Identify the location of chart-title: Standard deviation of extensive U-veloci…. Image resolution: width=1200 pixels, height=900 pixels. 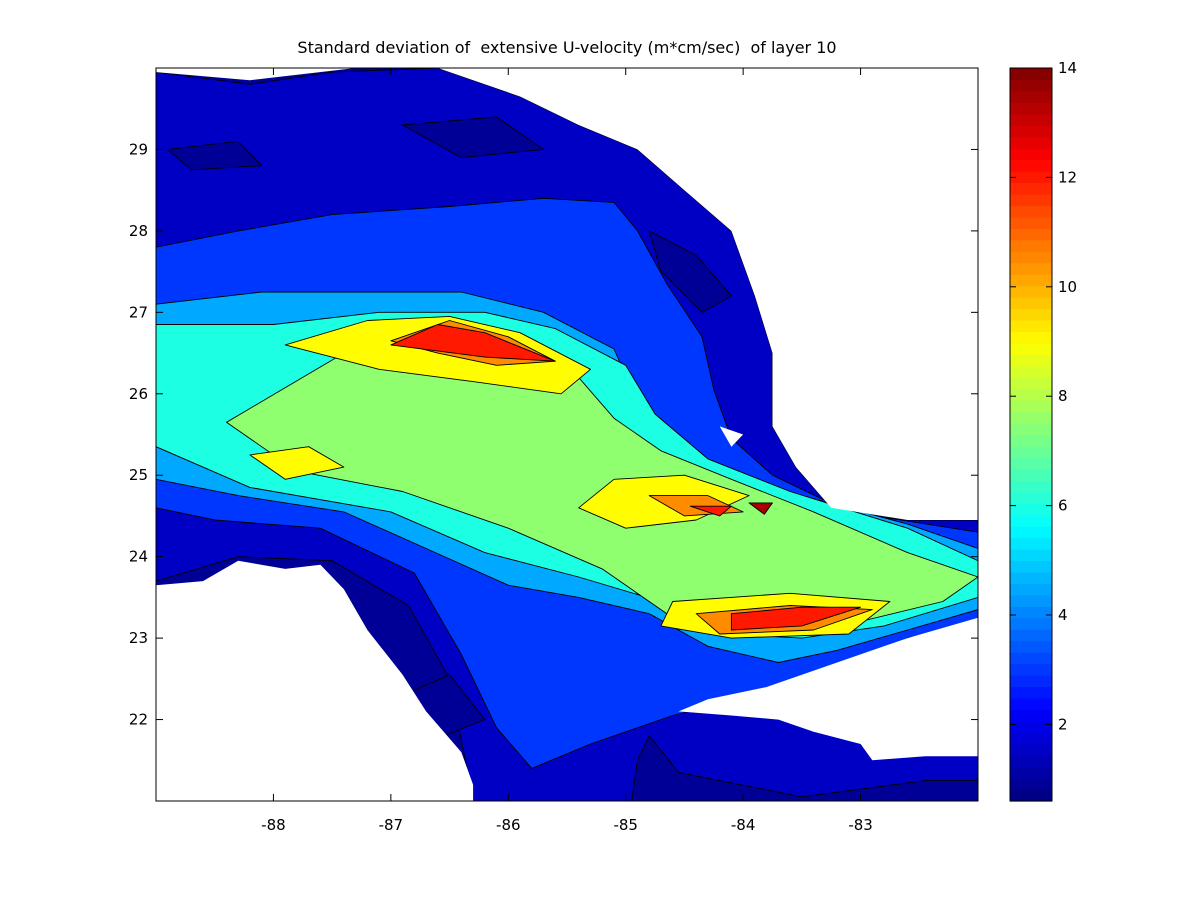
(566, 47).